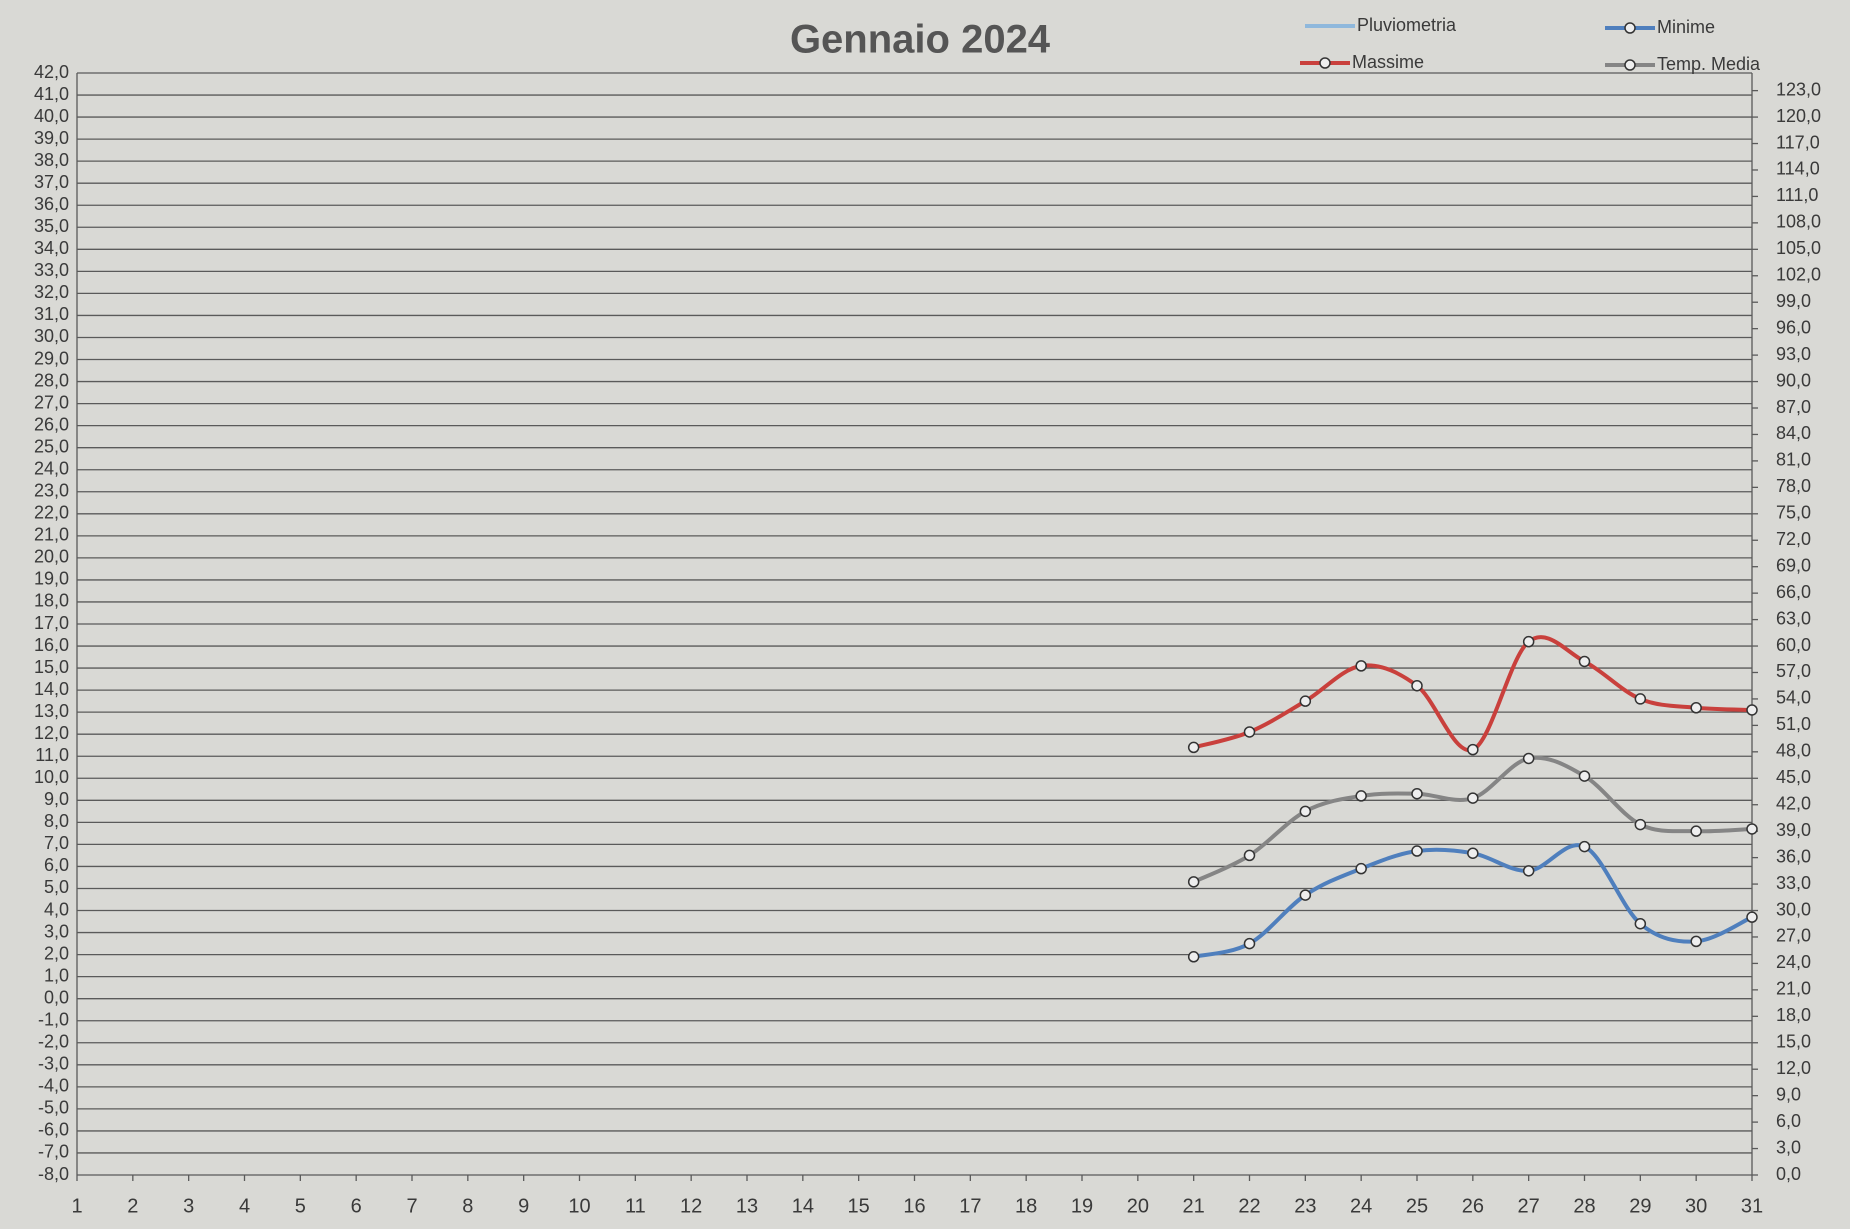  I want to click on y2-tick-label: 24,0, so click(1793, 962).